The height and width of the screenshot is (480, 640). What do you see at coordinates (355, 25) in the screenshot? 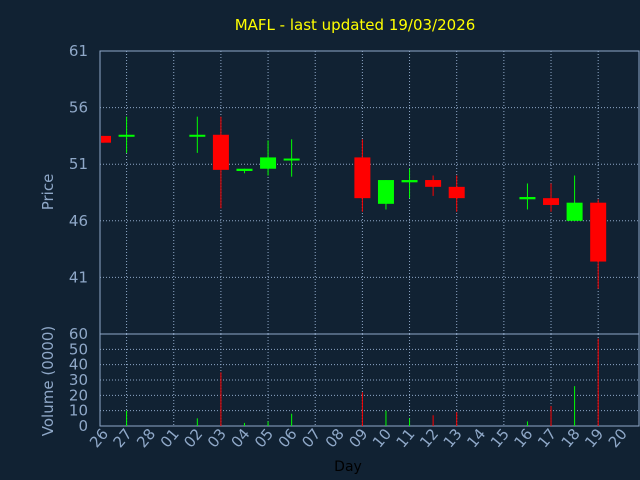
I see `chart-title: MAFL - last updated 19/03/2026` at bounding box center [355, 25].